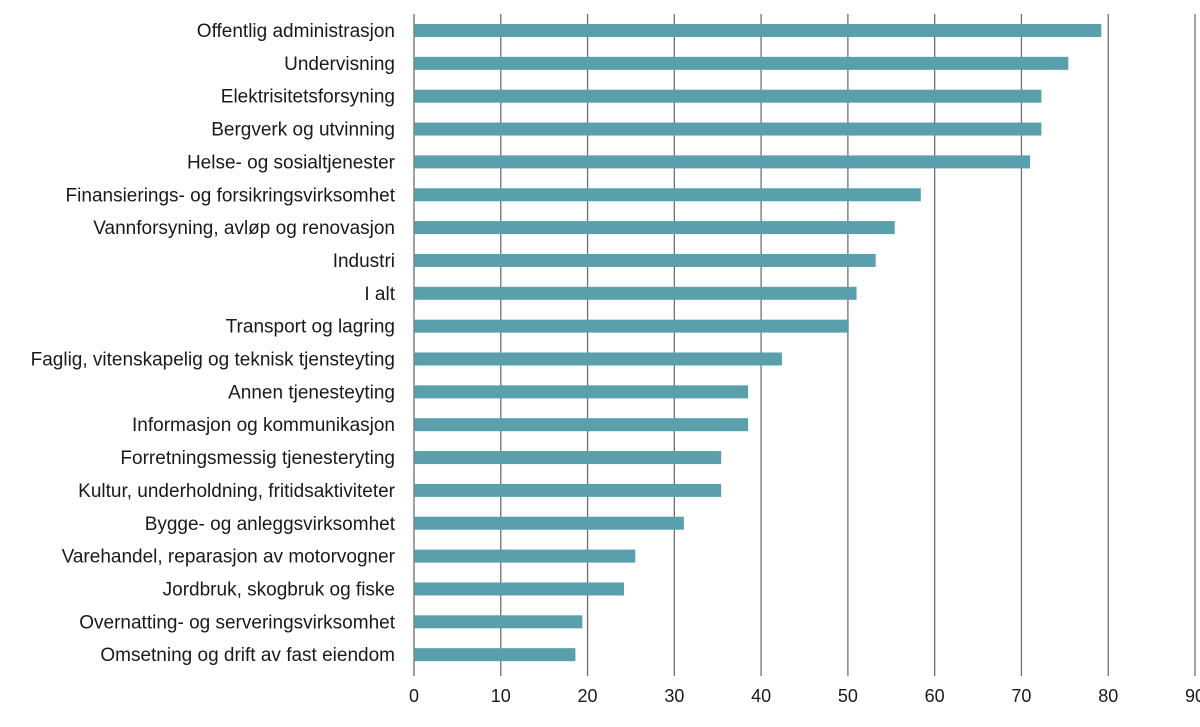 Image resolution: width=1200 pixels, height=727 pixels. Describe the element at coordinates (244, 228) in the screenshot. I see `category-label: Vannforsyning, avløp og renovasjon` at that location.